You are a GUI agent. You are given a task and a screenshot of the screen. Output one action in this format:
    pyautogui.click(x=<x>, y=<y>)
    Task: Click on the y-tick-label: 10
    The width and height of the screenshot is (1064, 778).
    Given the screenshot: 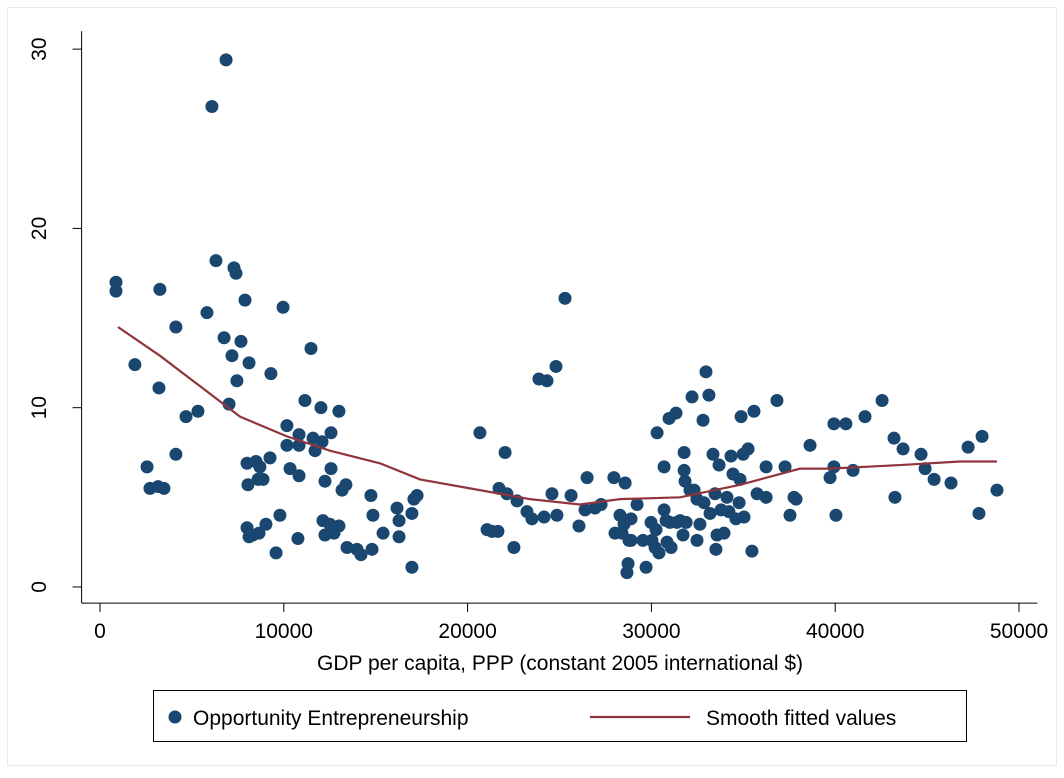 What is the action you would take?
    pyautogui.click(x=39, y=407)
    